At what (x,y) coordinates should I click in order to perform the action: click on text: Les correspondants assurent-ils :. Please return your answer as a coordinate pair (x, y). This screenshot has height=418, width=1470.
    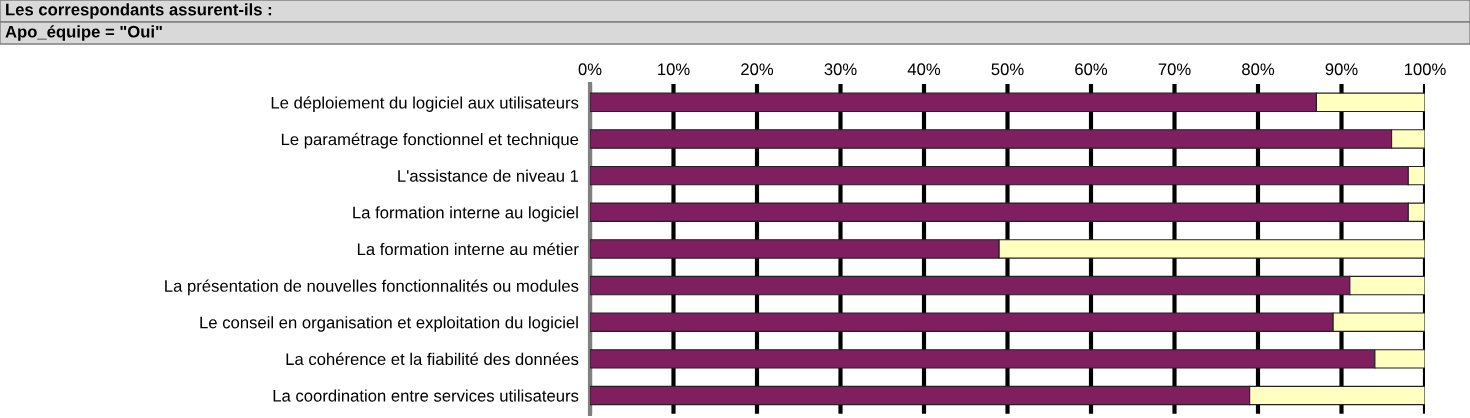
    Looking at the image, I should click on (139, 11).